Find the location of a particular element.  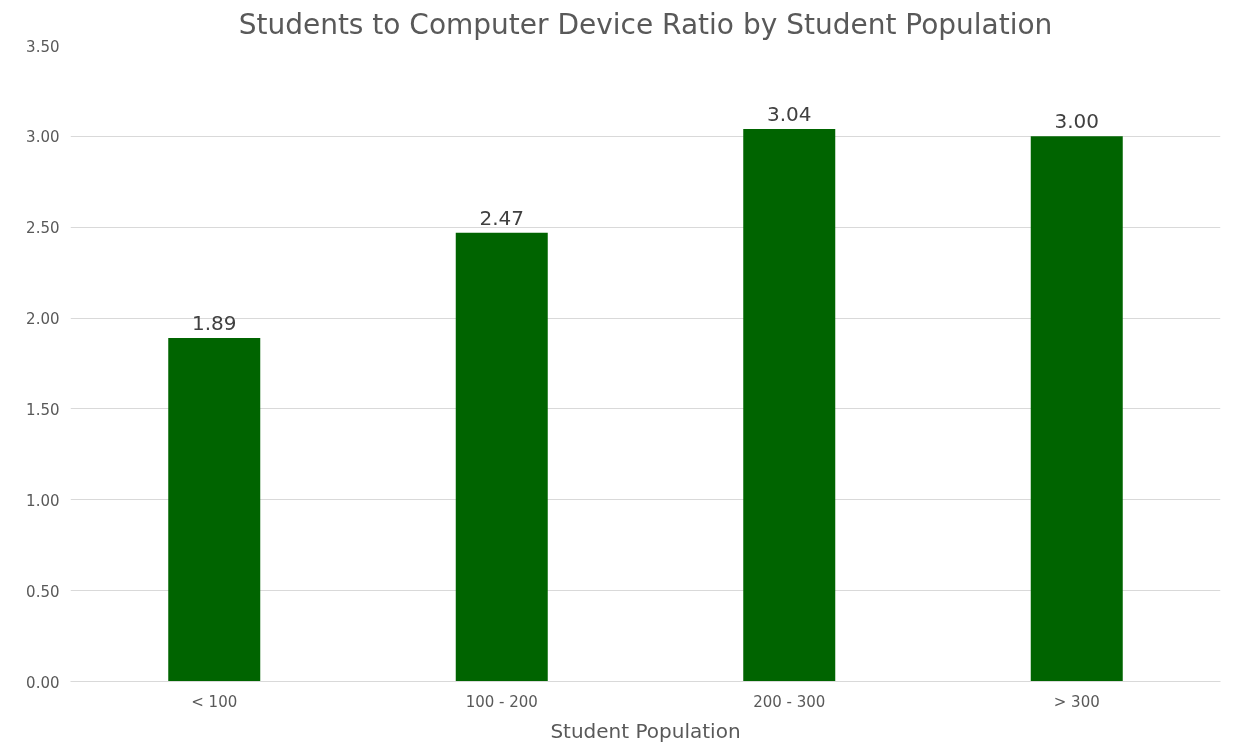

y-tick-label: 2.00 is located at coordinates (43, 319).